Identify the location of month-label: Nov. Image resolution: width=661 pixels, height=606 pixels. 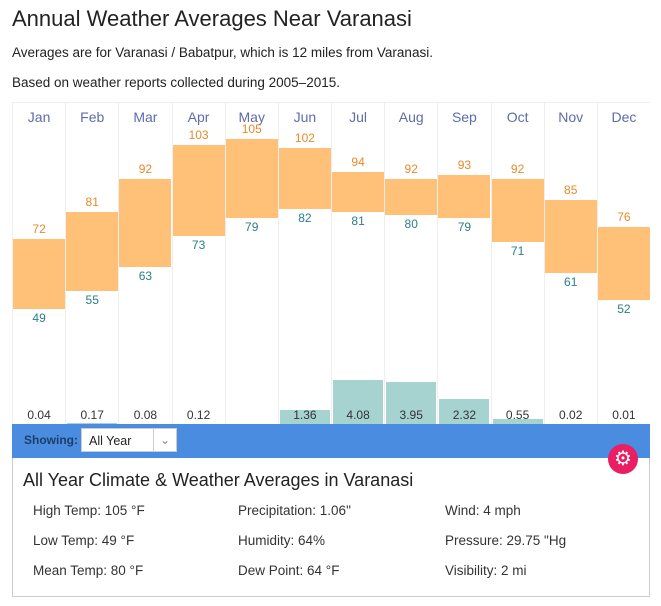
(571, 117).